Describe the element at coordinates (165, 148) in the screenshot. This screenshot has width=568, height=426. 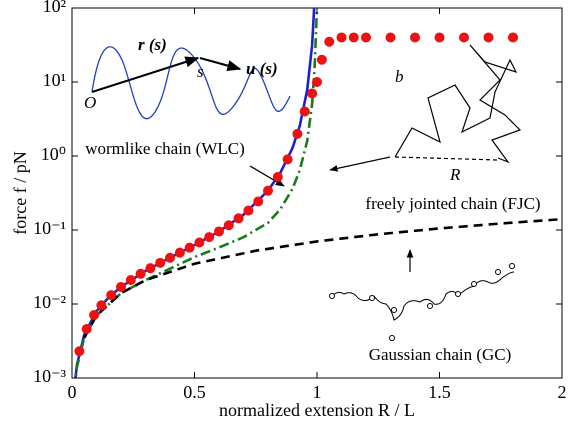
I see `annotation: wormlike chain (WLC)` at that location.